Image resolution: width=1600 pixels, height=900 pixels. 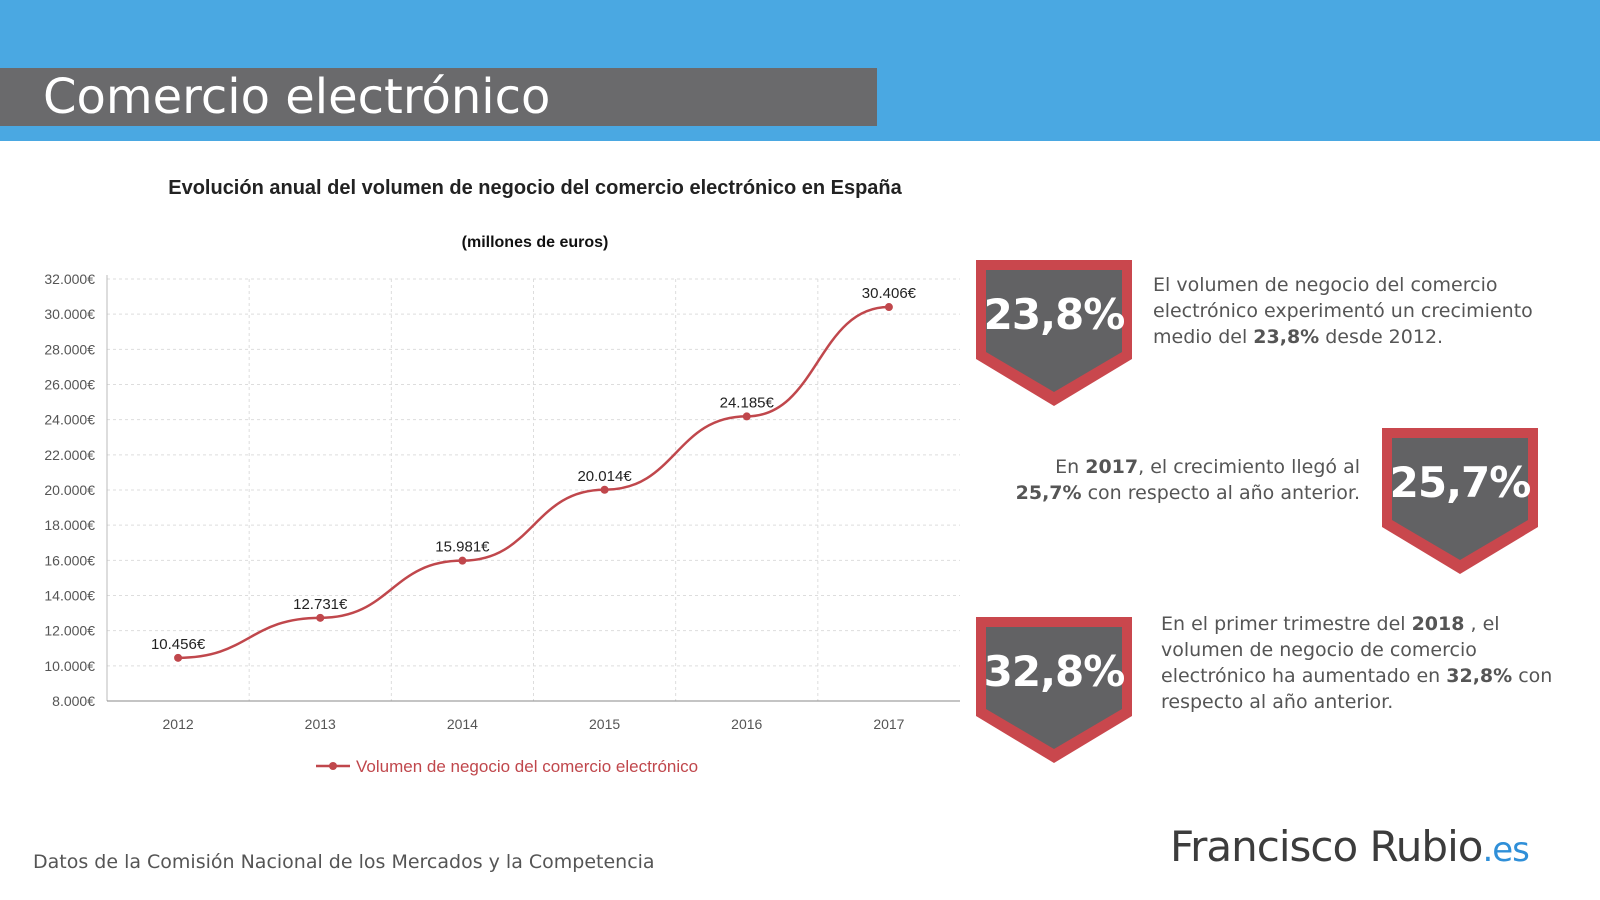 I want to click on stat-text-part: , el crecimiento llegó al, so click(x=1249, y=467).